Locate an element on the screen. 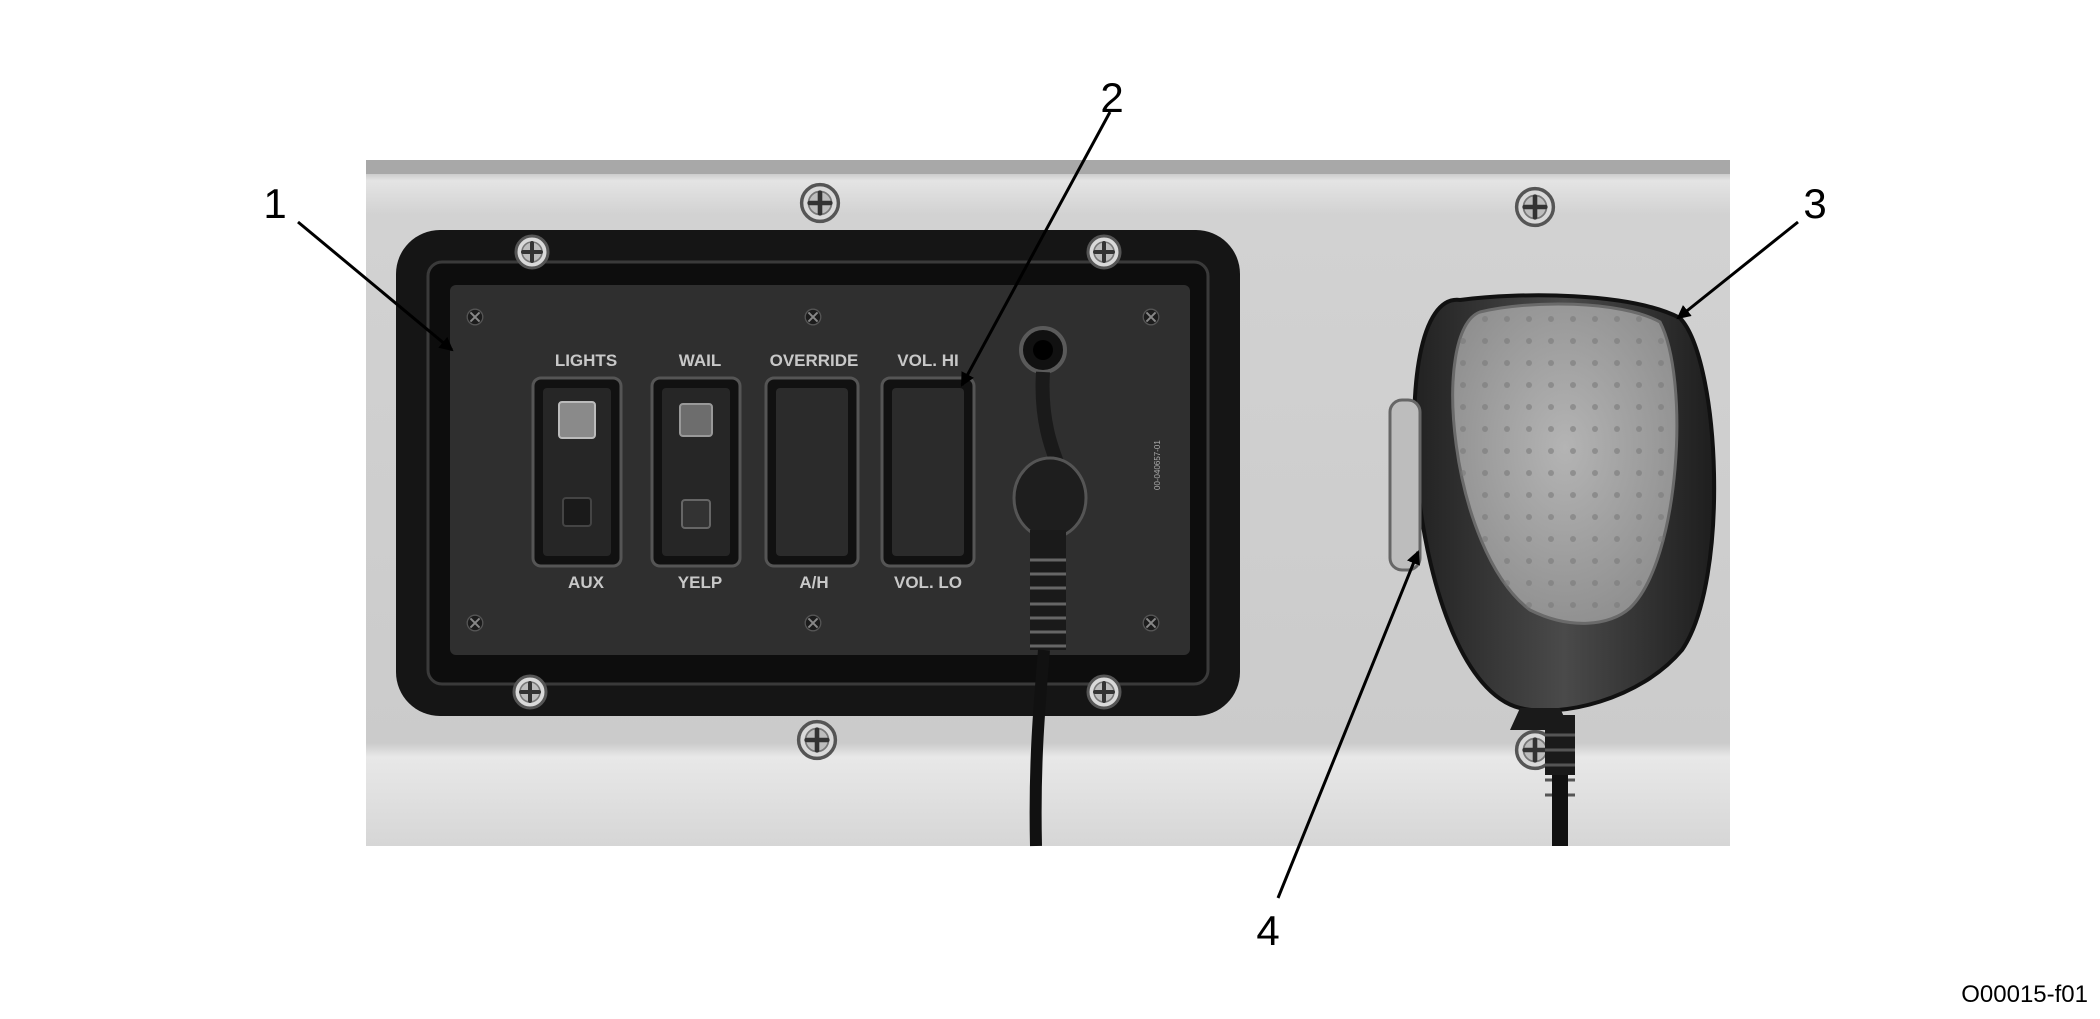 This screenshot has height=1019, width=2100. switch-label-vol-lo: VOL. LO is located at coordinates (928, 582).